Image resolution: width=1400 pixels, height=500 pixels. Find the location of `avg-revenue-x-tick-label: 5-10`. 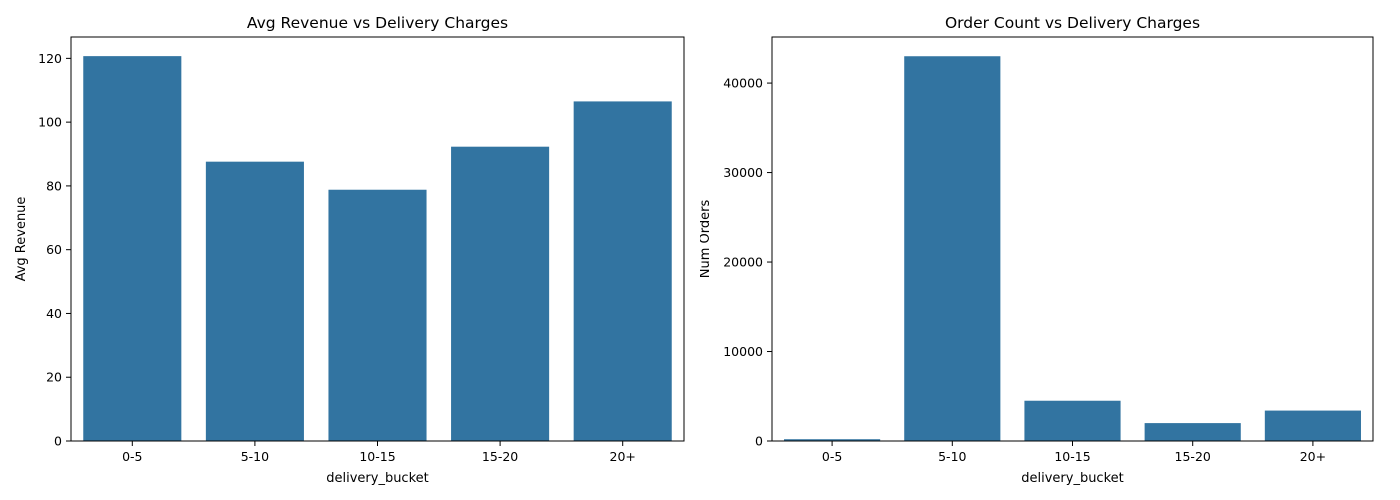

avg-revenue-x-tick-label: 5-10 is located at coordinates (255, 456).